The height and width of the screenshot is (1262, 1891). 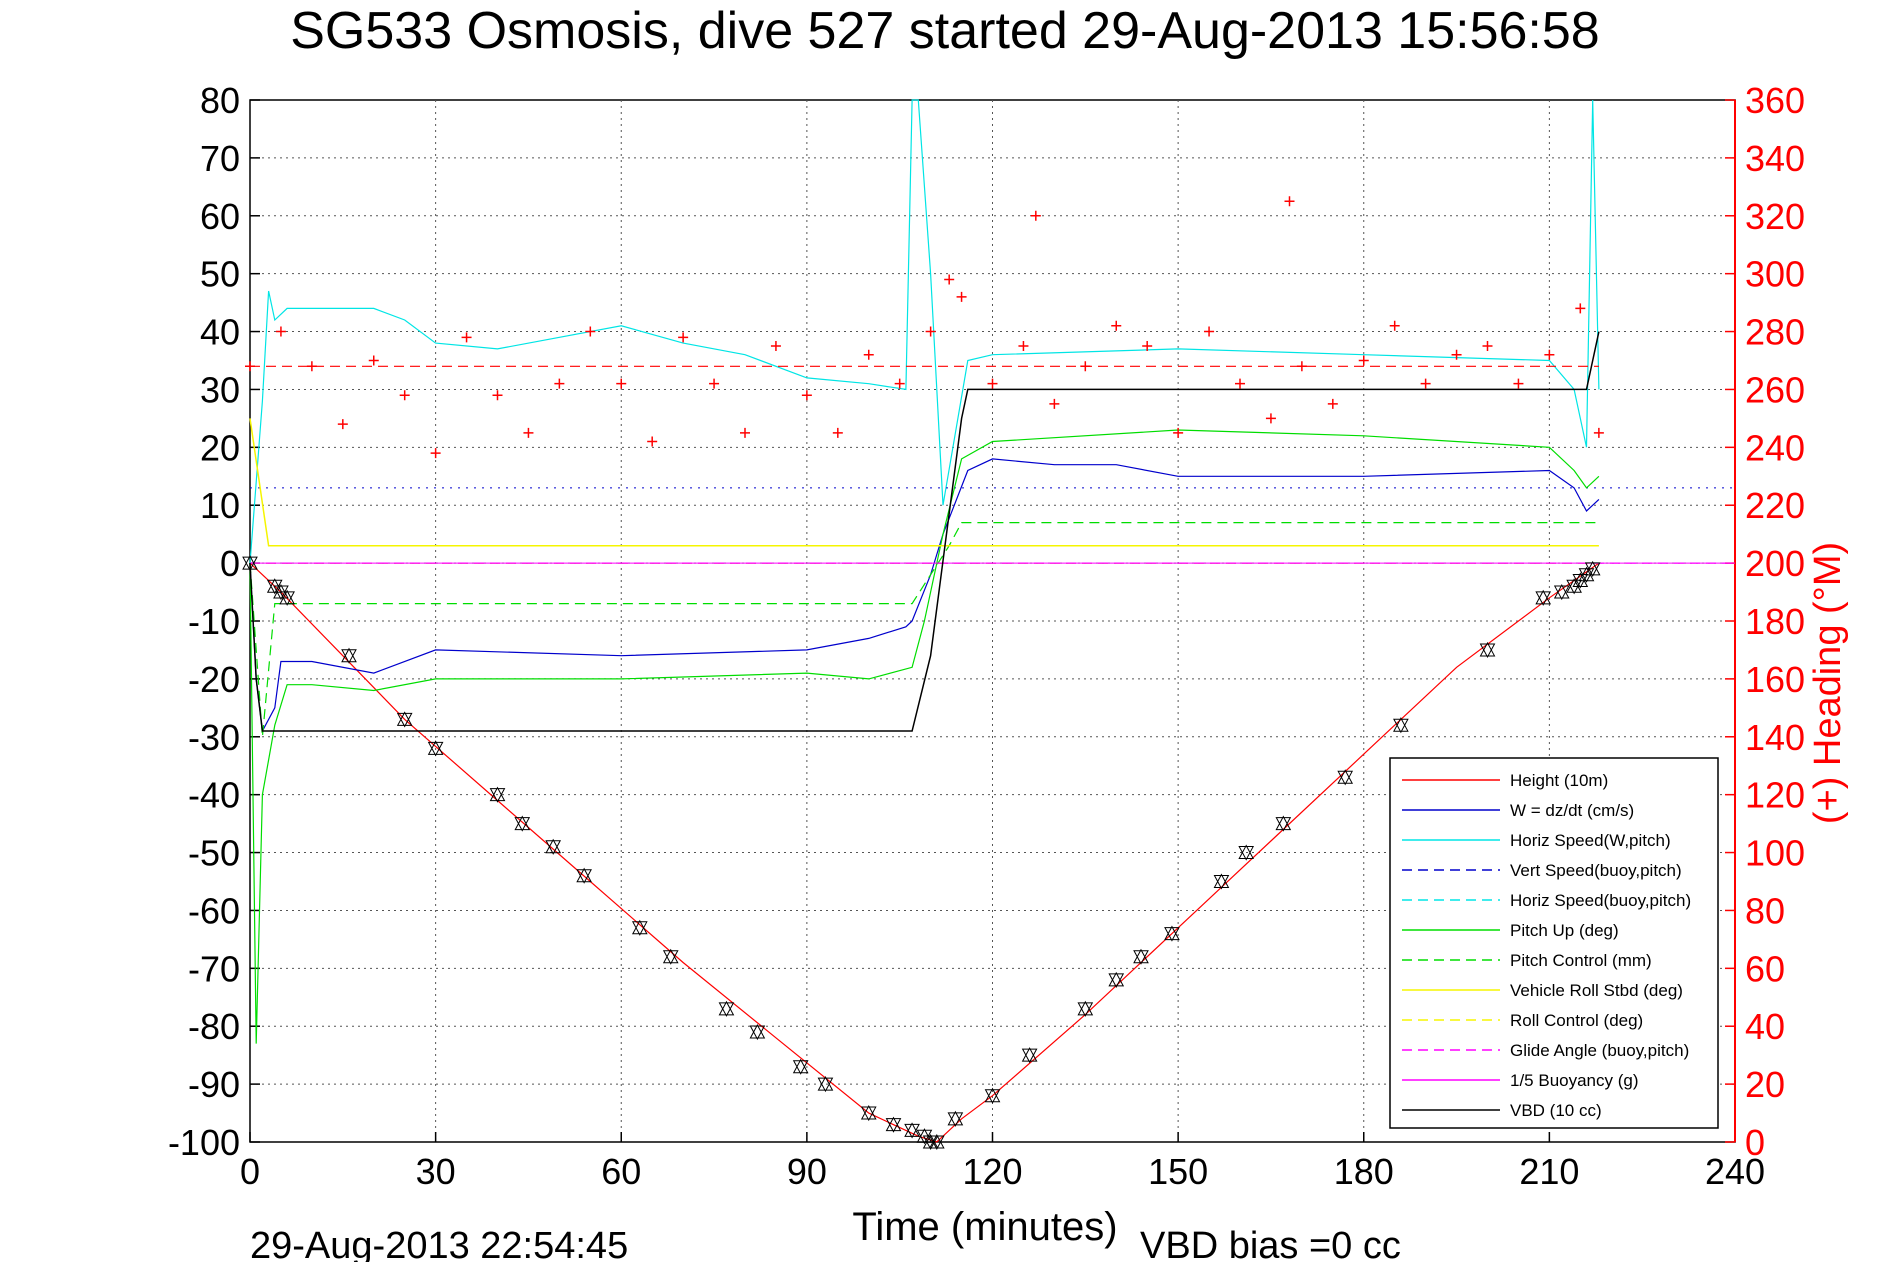 I want to click on timestamp-label: 29-Aug-2013 22:54:45, so click(x=439, y=1243).